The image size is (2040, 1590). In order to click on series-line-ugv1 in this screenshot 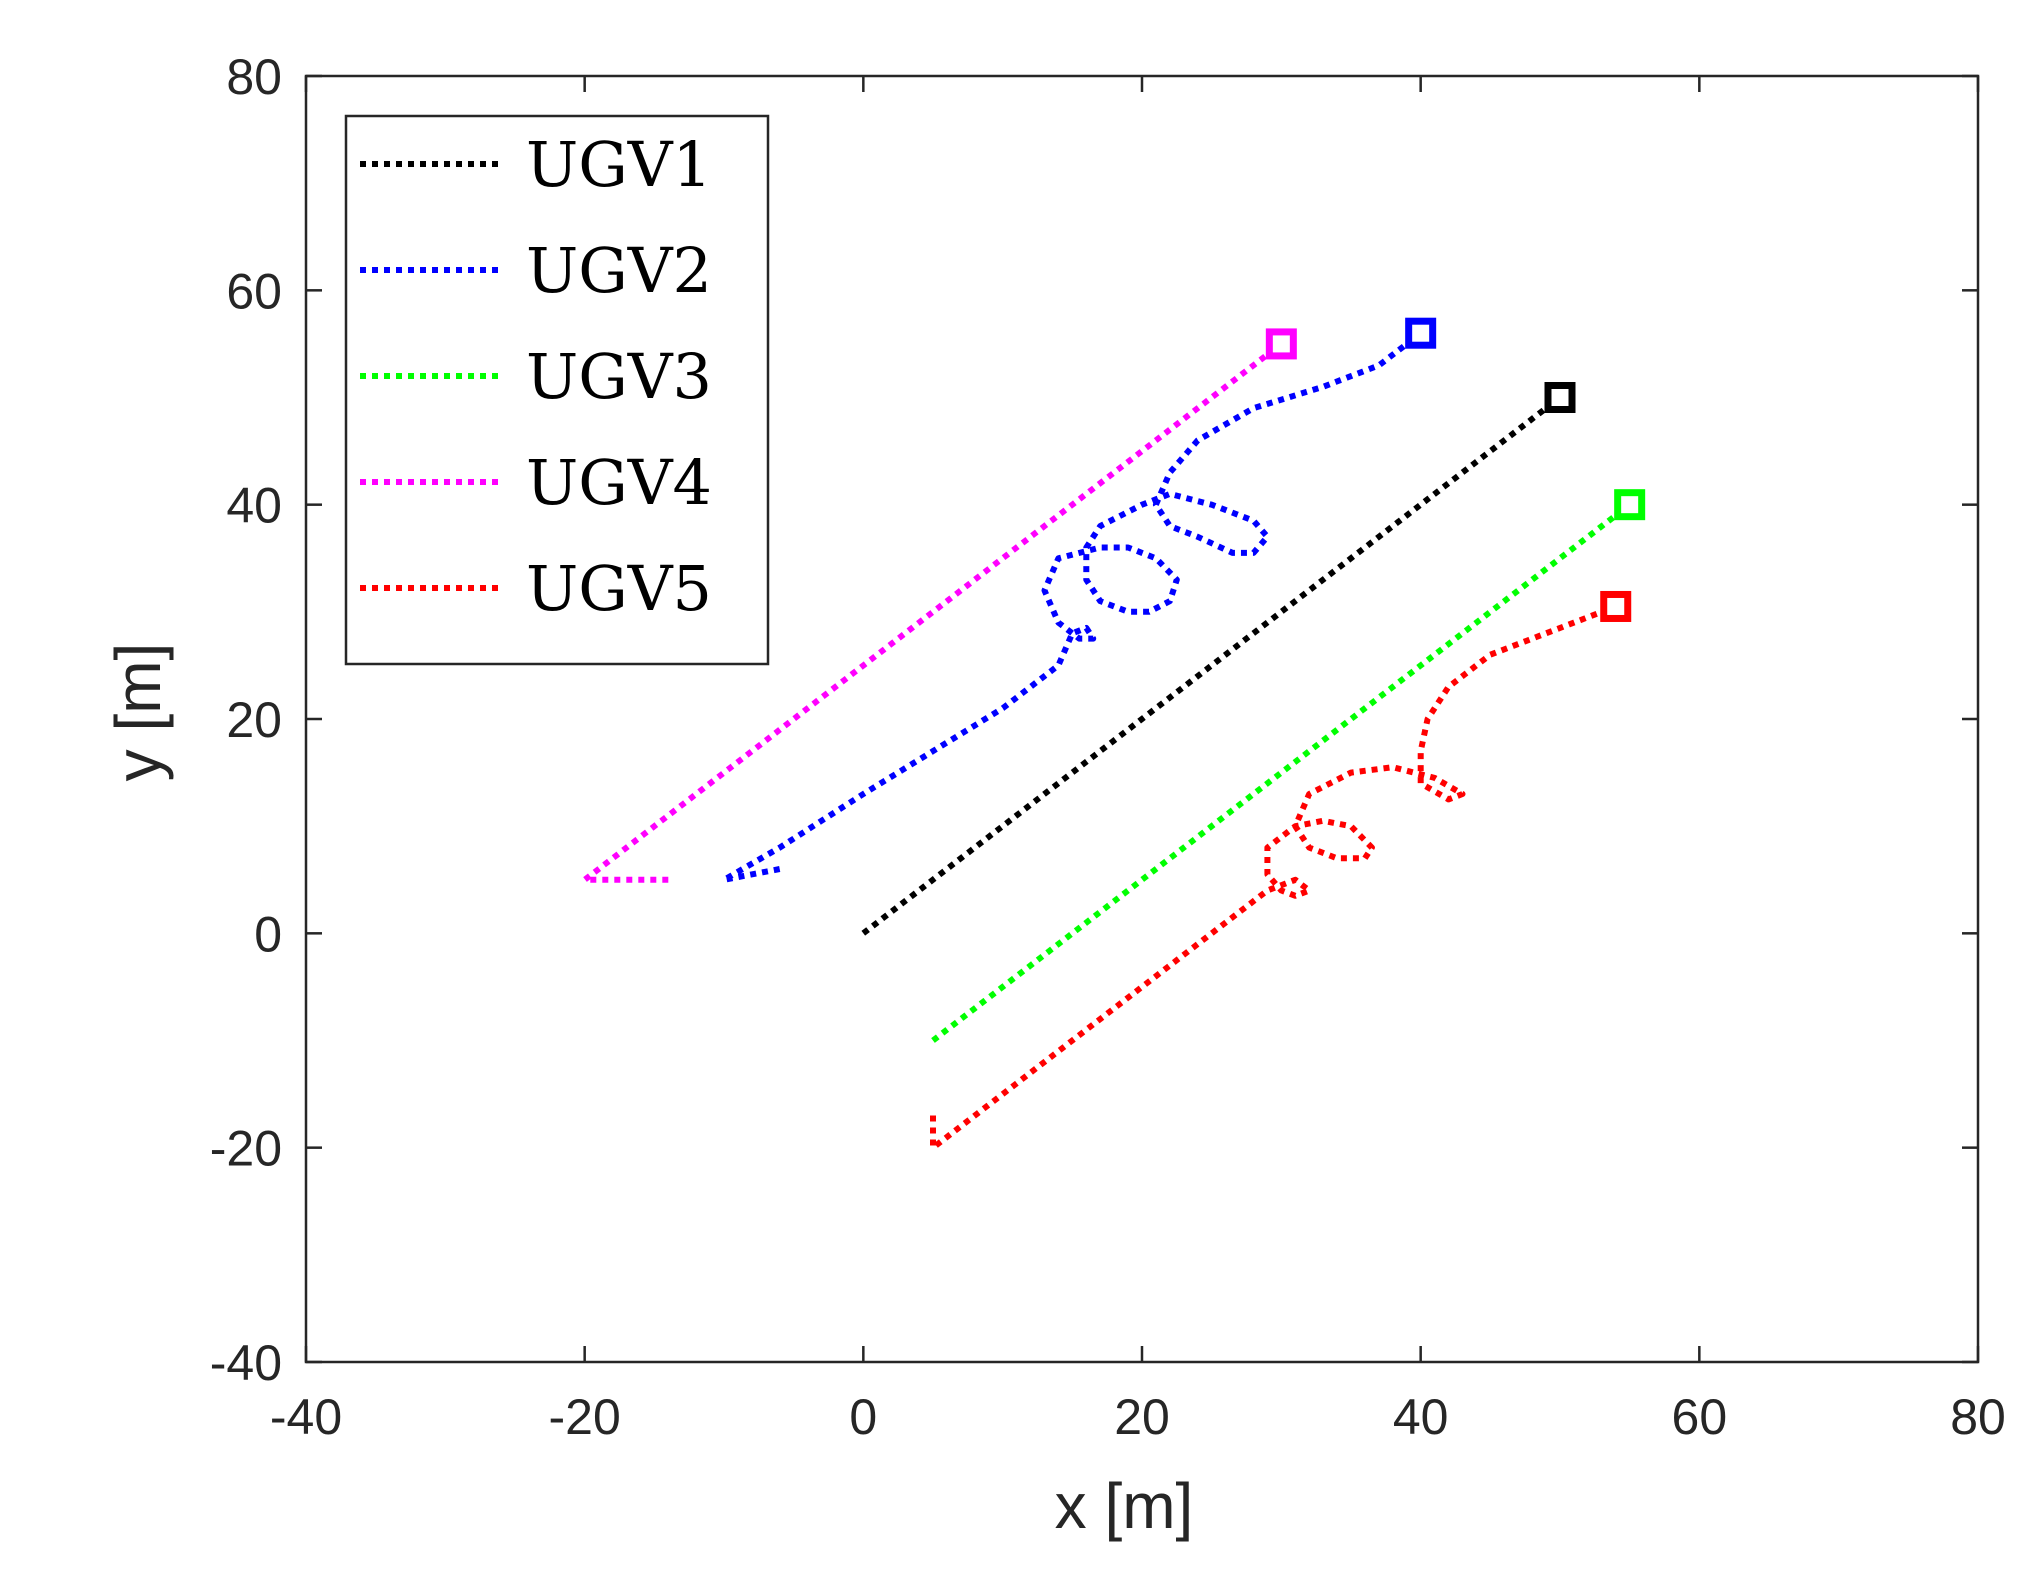, I will do `click(1211, 665)`.